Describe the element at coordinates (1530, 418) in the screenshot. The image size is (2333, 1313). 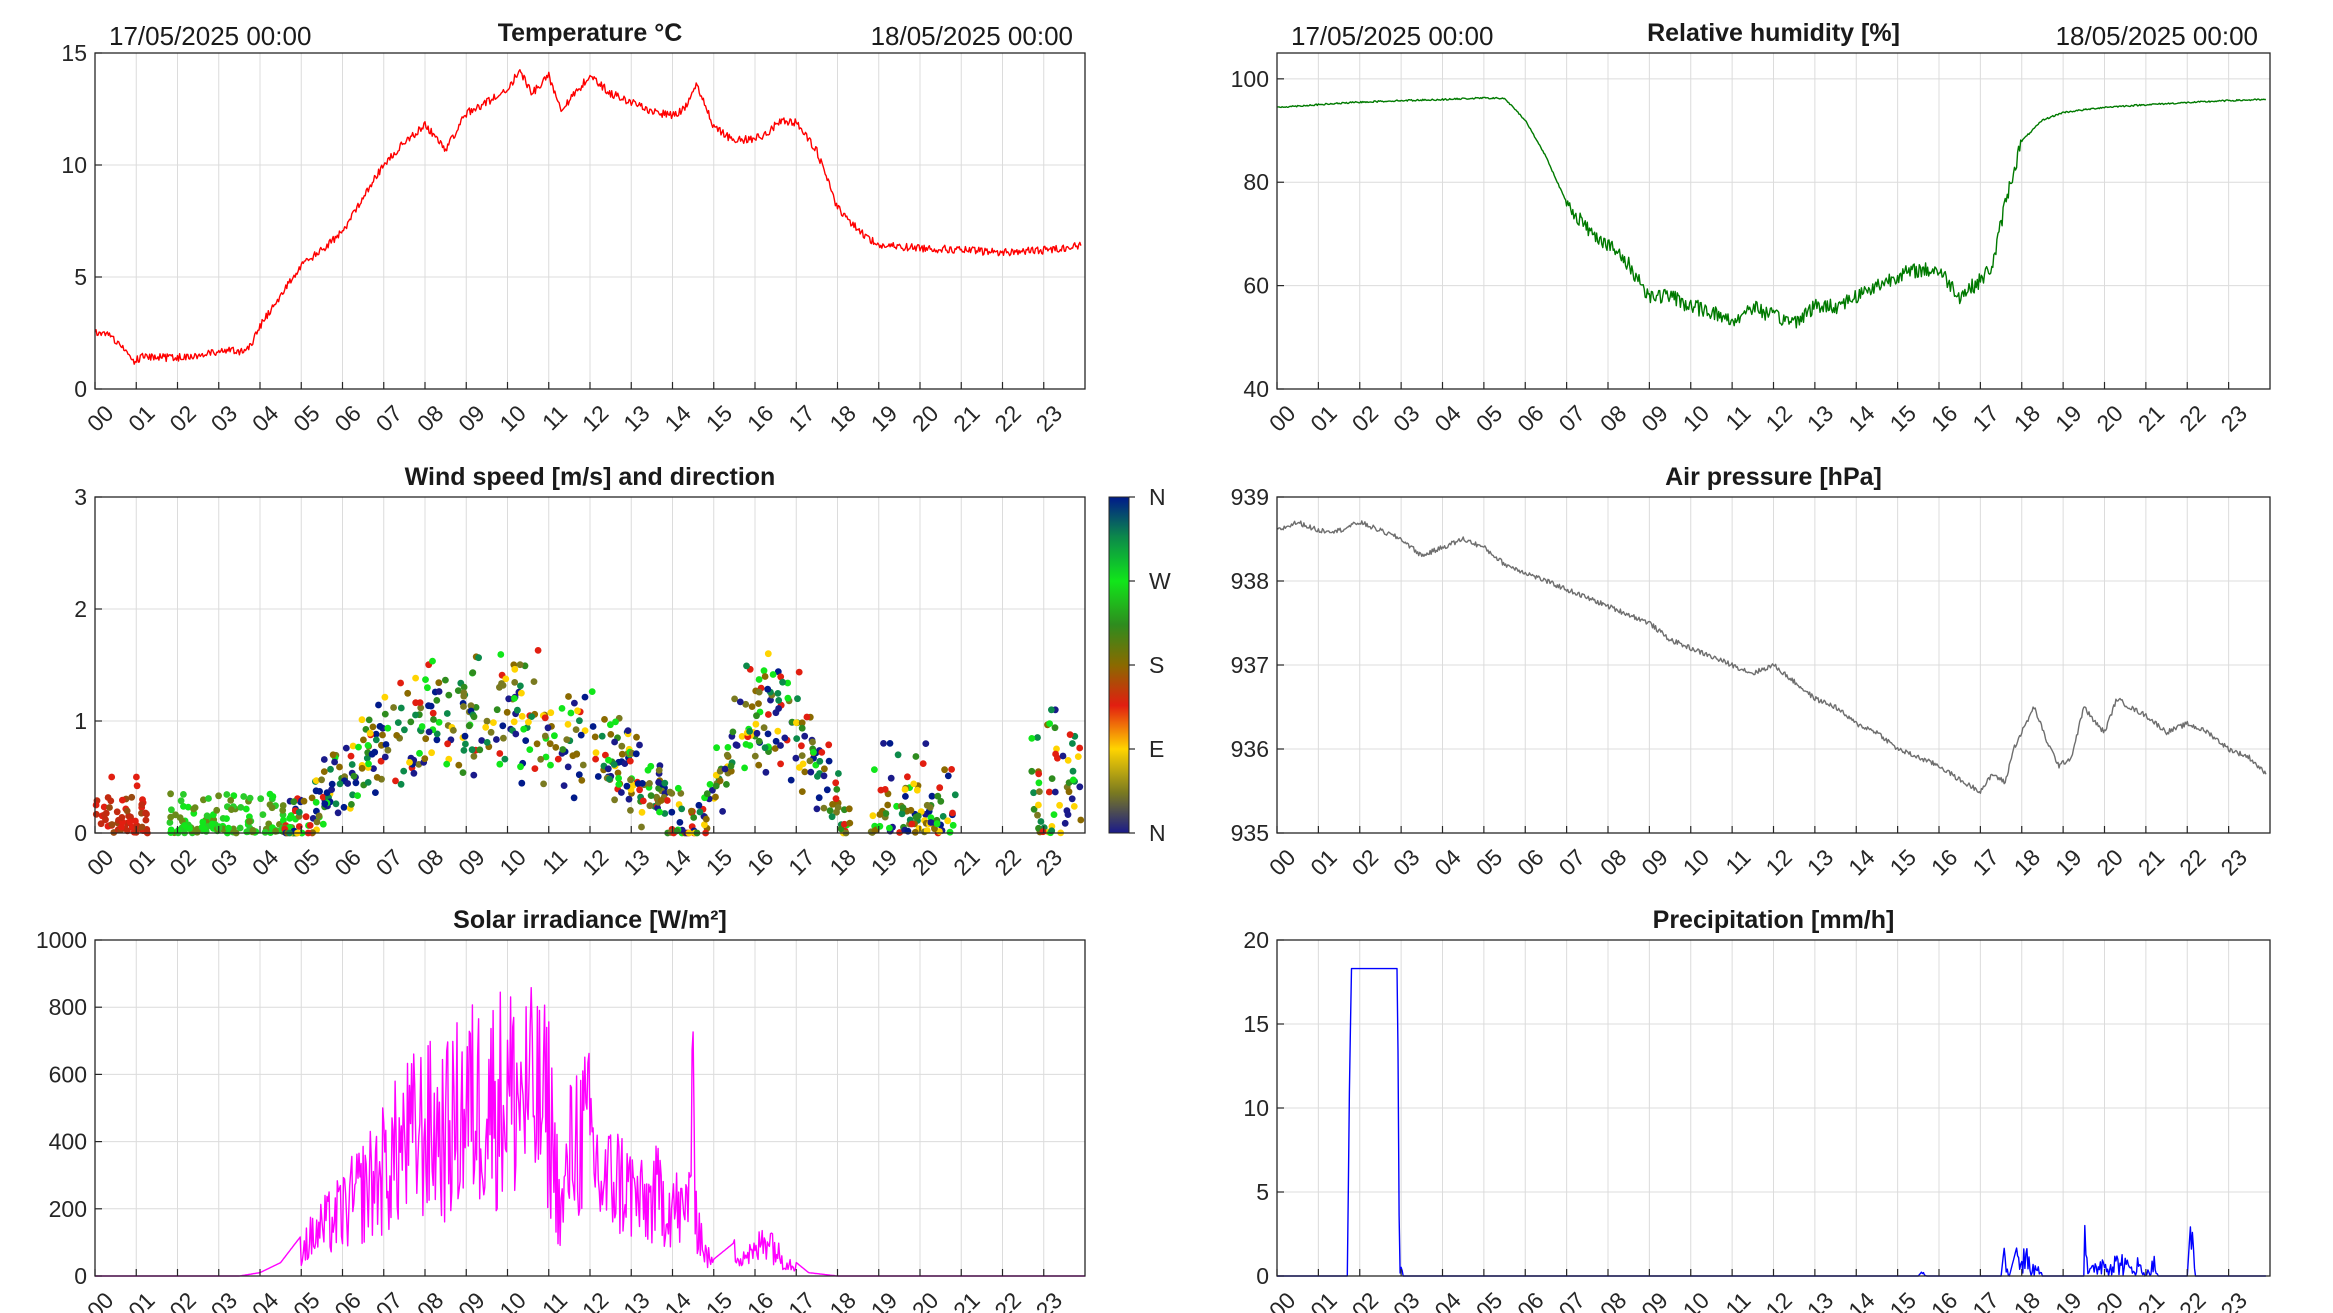
I see `x-tick-label: 06` at that location.